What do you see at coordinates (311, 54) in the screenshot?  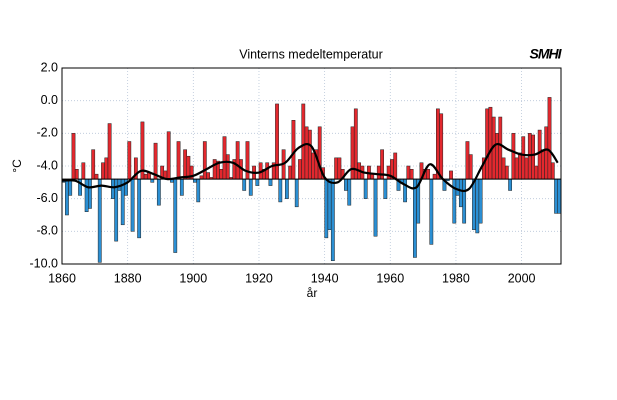 I see `chart-title: Vinterns medeltemperatur` at bounding box center [311, 54].